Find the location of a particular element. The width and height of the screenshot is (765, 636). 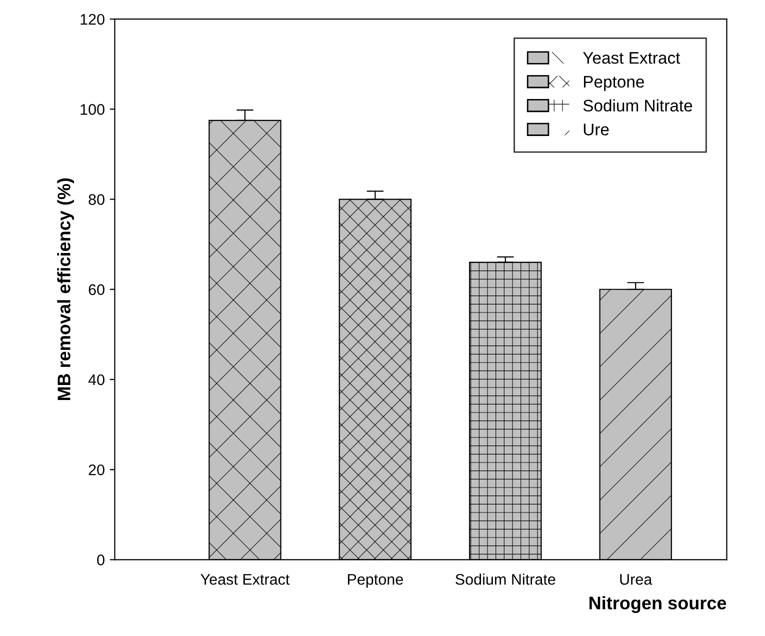

y-axis-title: MB removal efficiency (%) is located at coordinates (65, 289).